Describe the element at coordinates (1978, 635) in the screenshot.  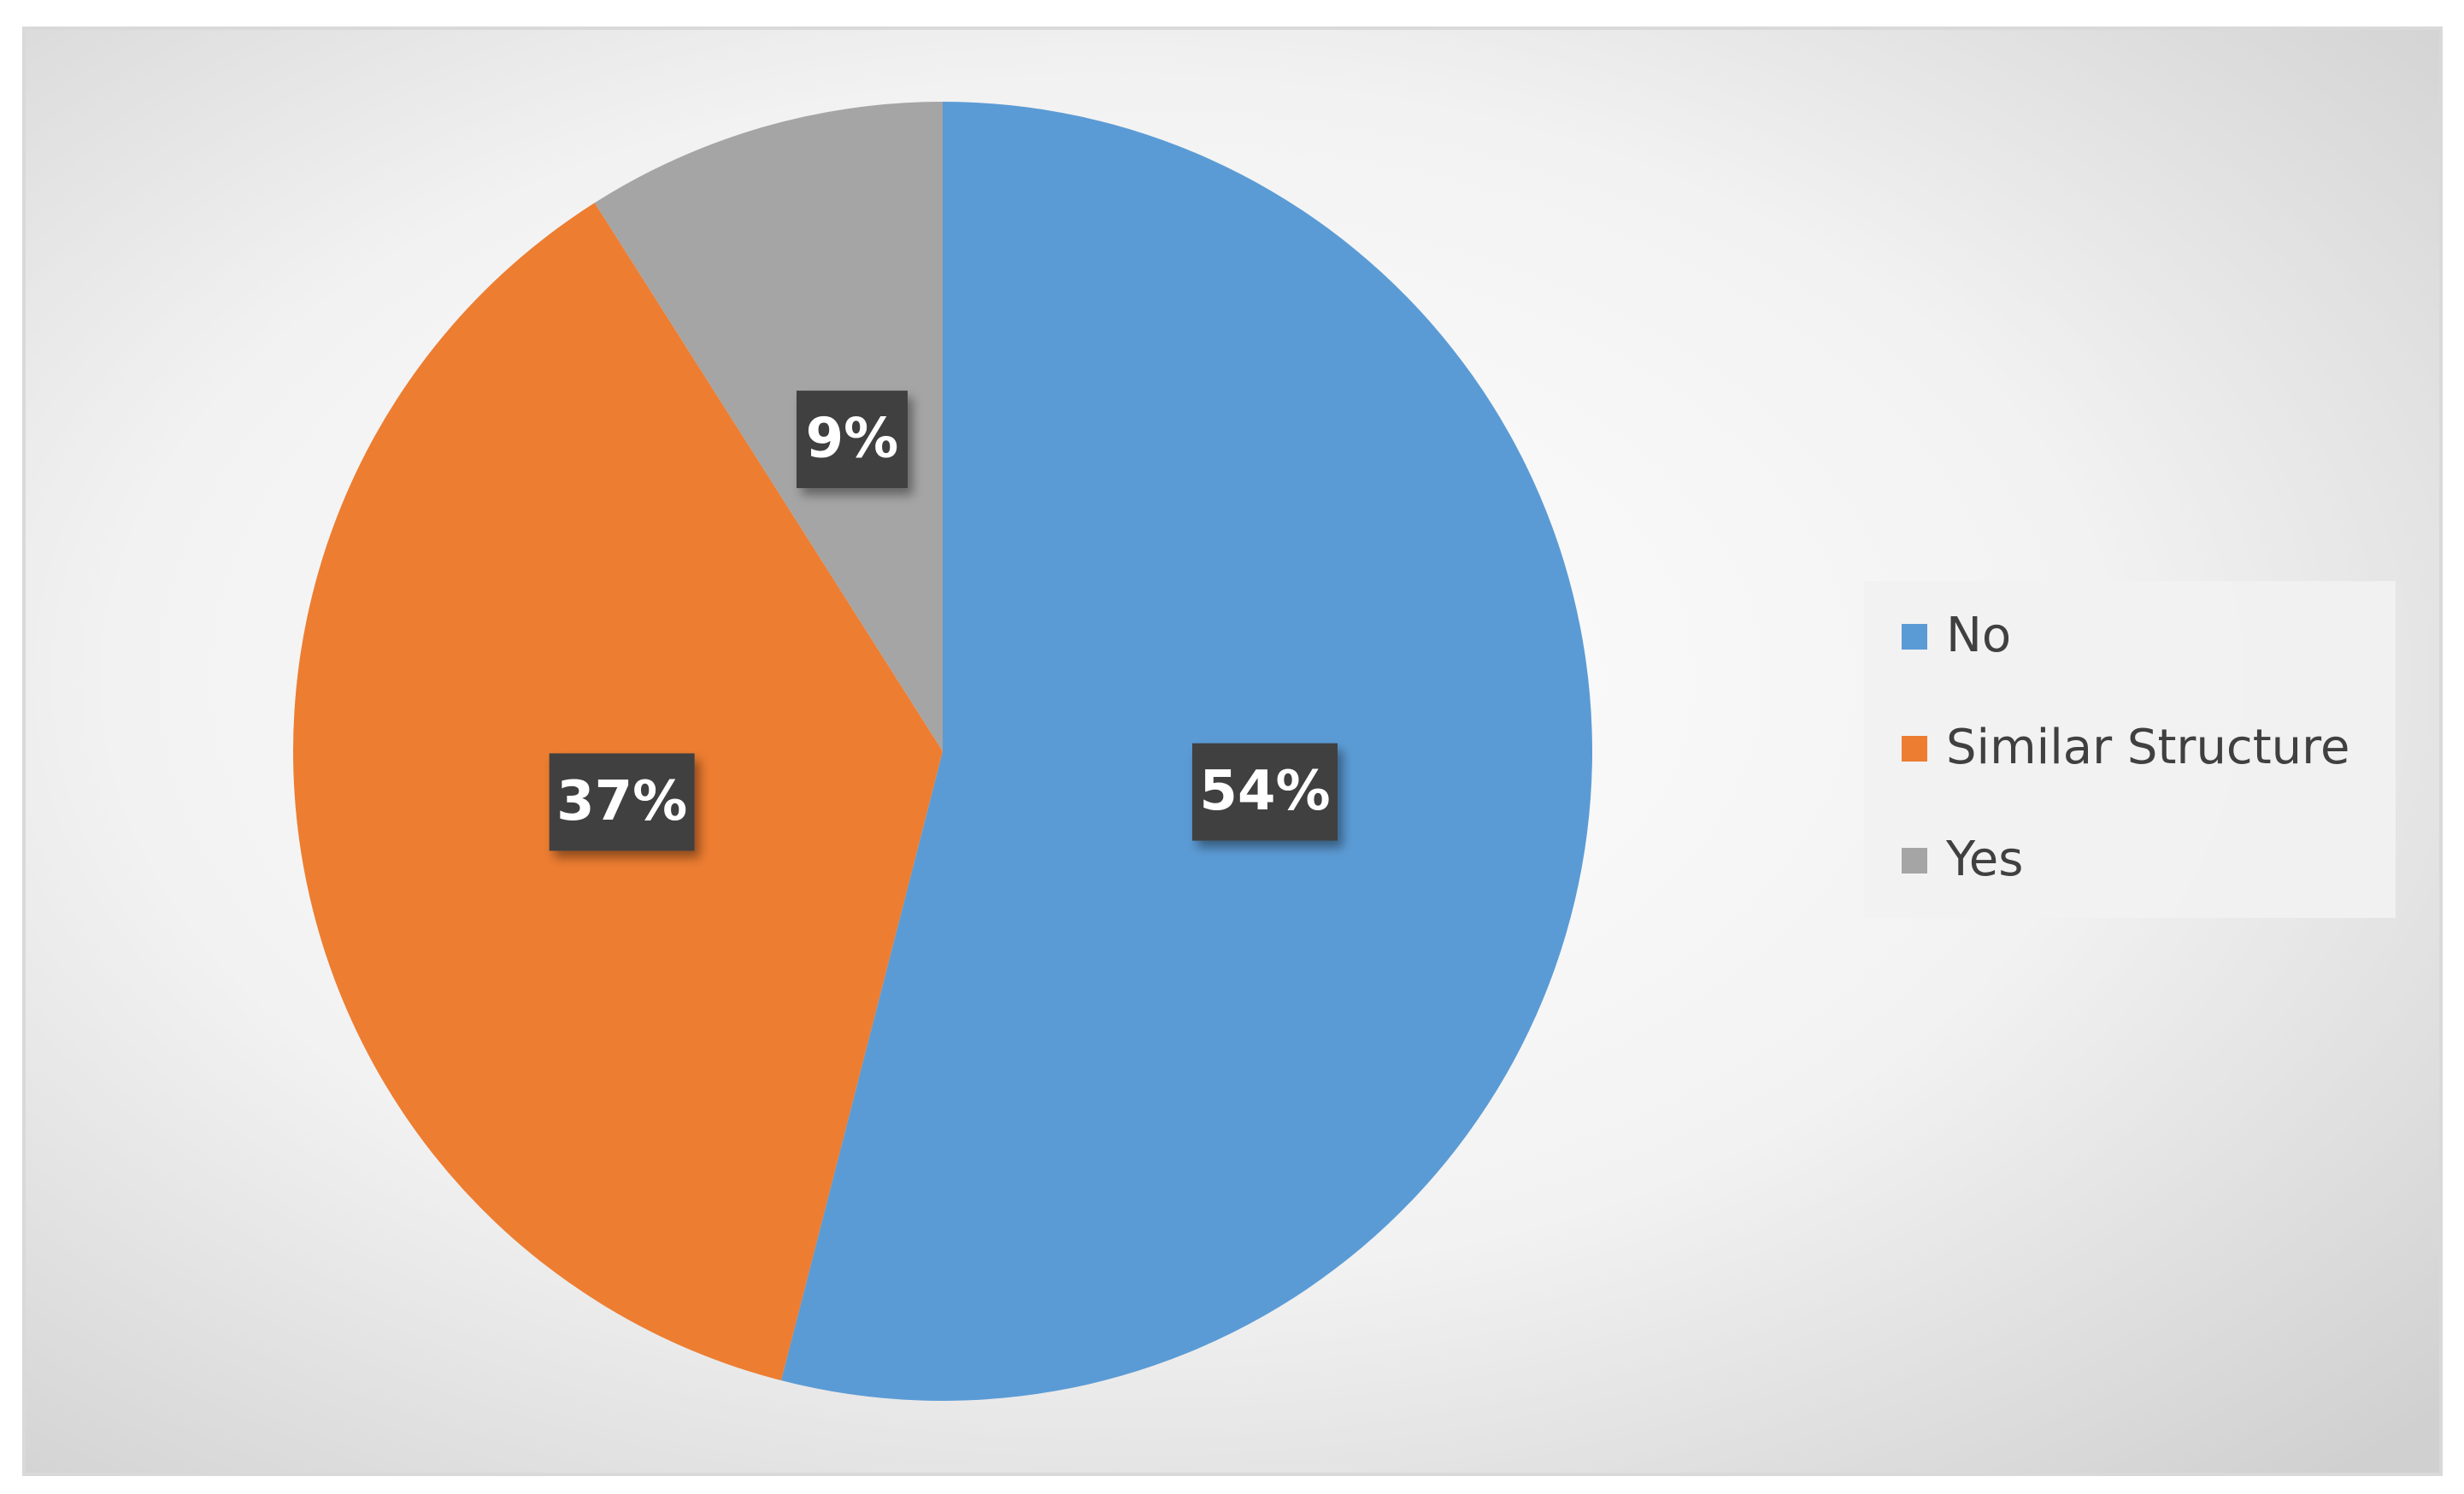
I see `legend-label: No` at that location.